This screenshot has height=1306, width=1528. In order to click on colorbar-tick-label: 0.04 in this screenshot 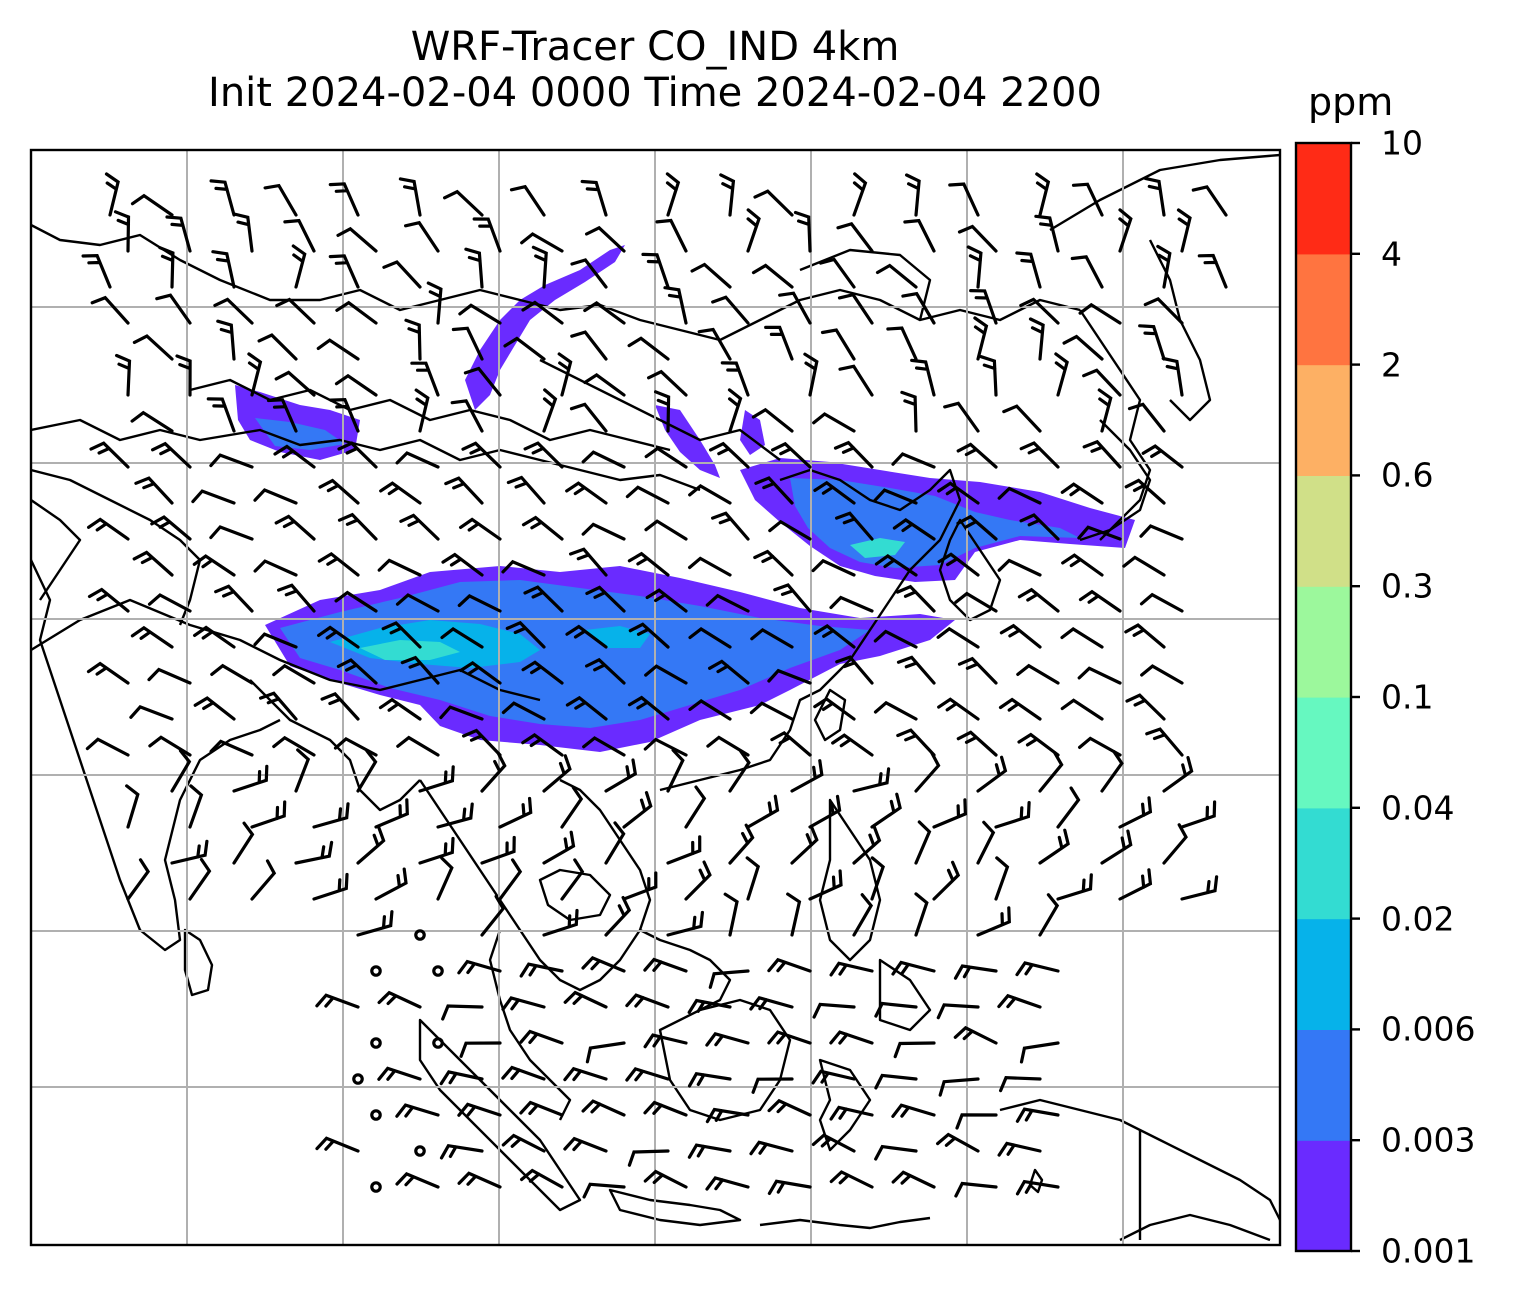, I will do `click(1418, 808)`.